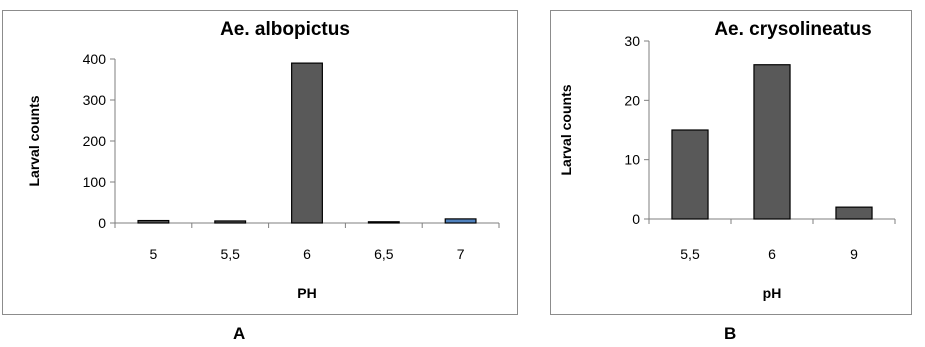  I want to click on x-axis-label: PH, so click(306, 293).